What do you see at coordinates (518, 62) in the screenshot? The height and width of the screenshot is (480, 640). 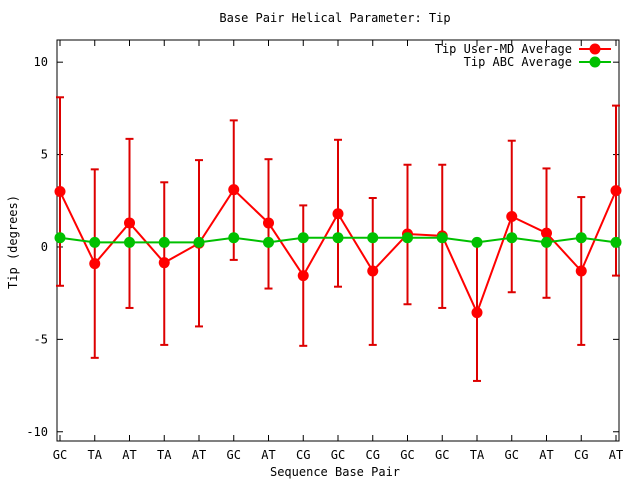 I see `legend-label-2: Tip ABC Average` at bounding box center [518, 62].